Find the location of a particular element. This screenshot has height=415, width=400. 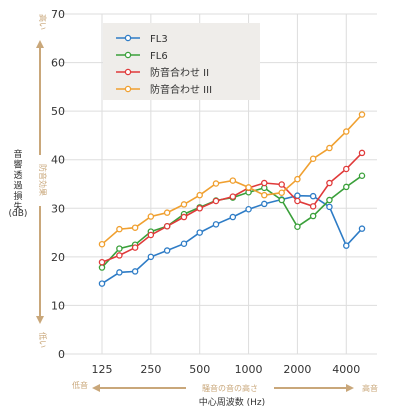

y-axis-title-char: 過 is located at coordinates (17, 186).